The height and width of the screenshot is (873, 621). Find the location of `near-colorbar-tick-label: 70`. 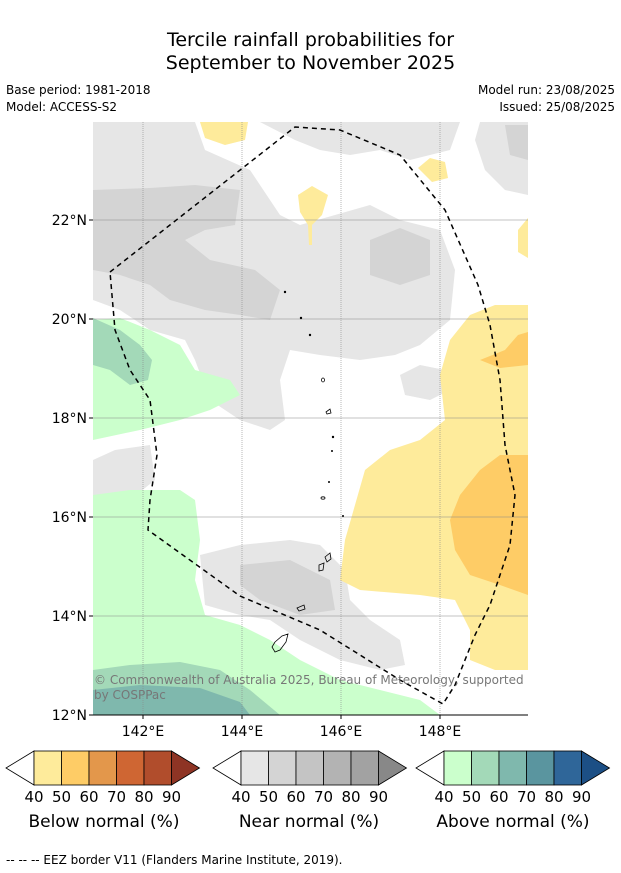

near-colorbar-tick-label: 70 is located at coordinates (323, 797).